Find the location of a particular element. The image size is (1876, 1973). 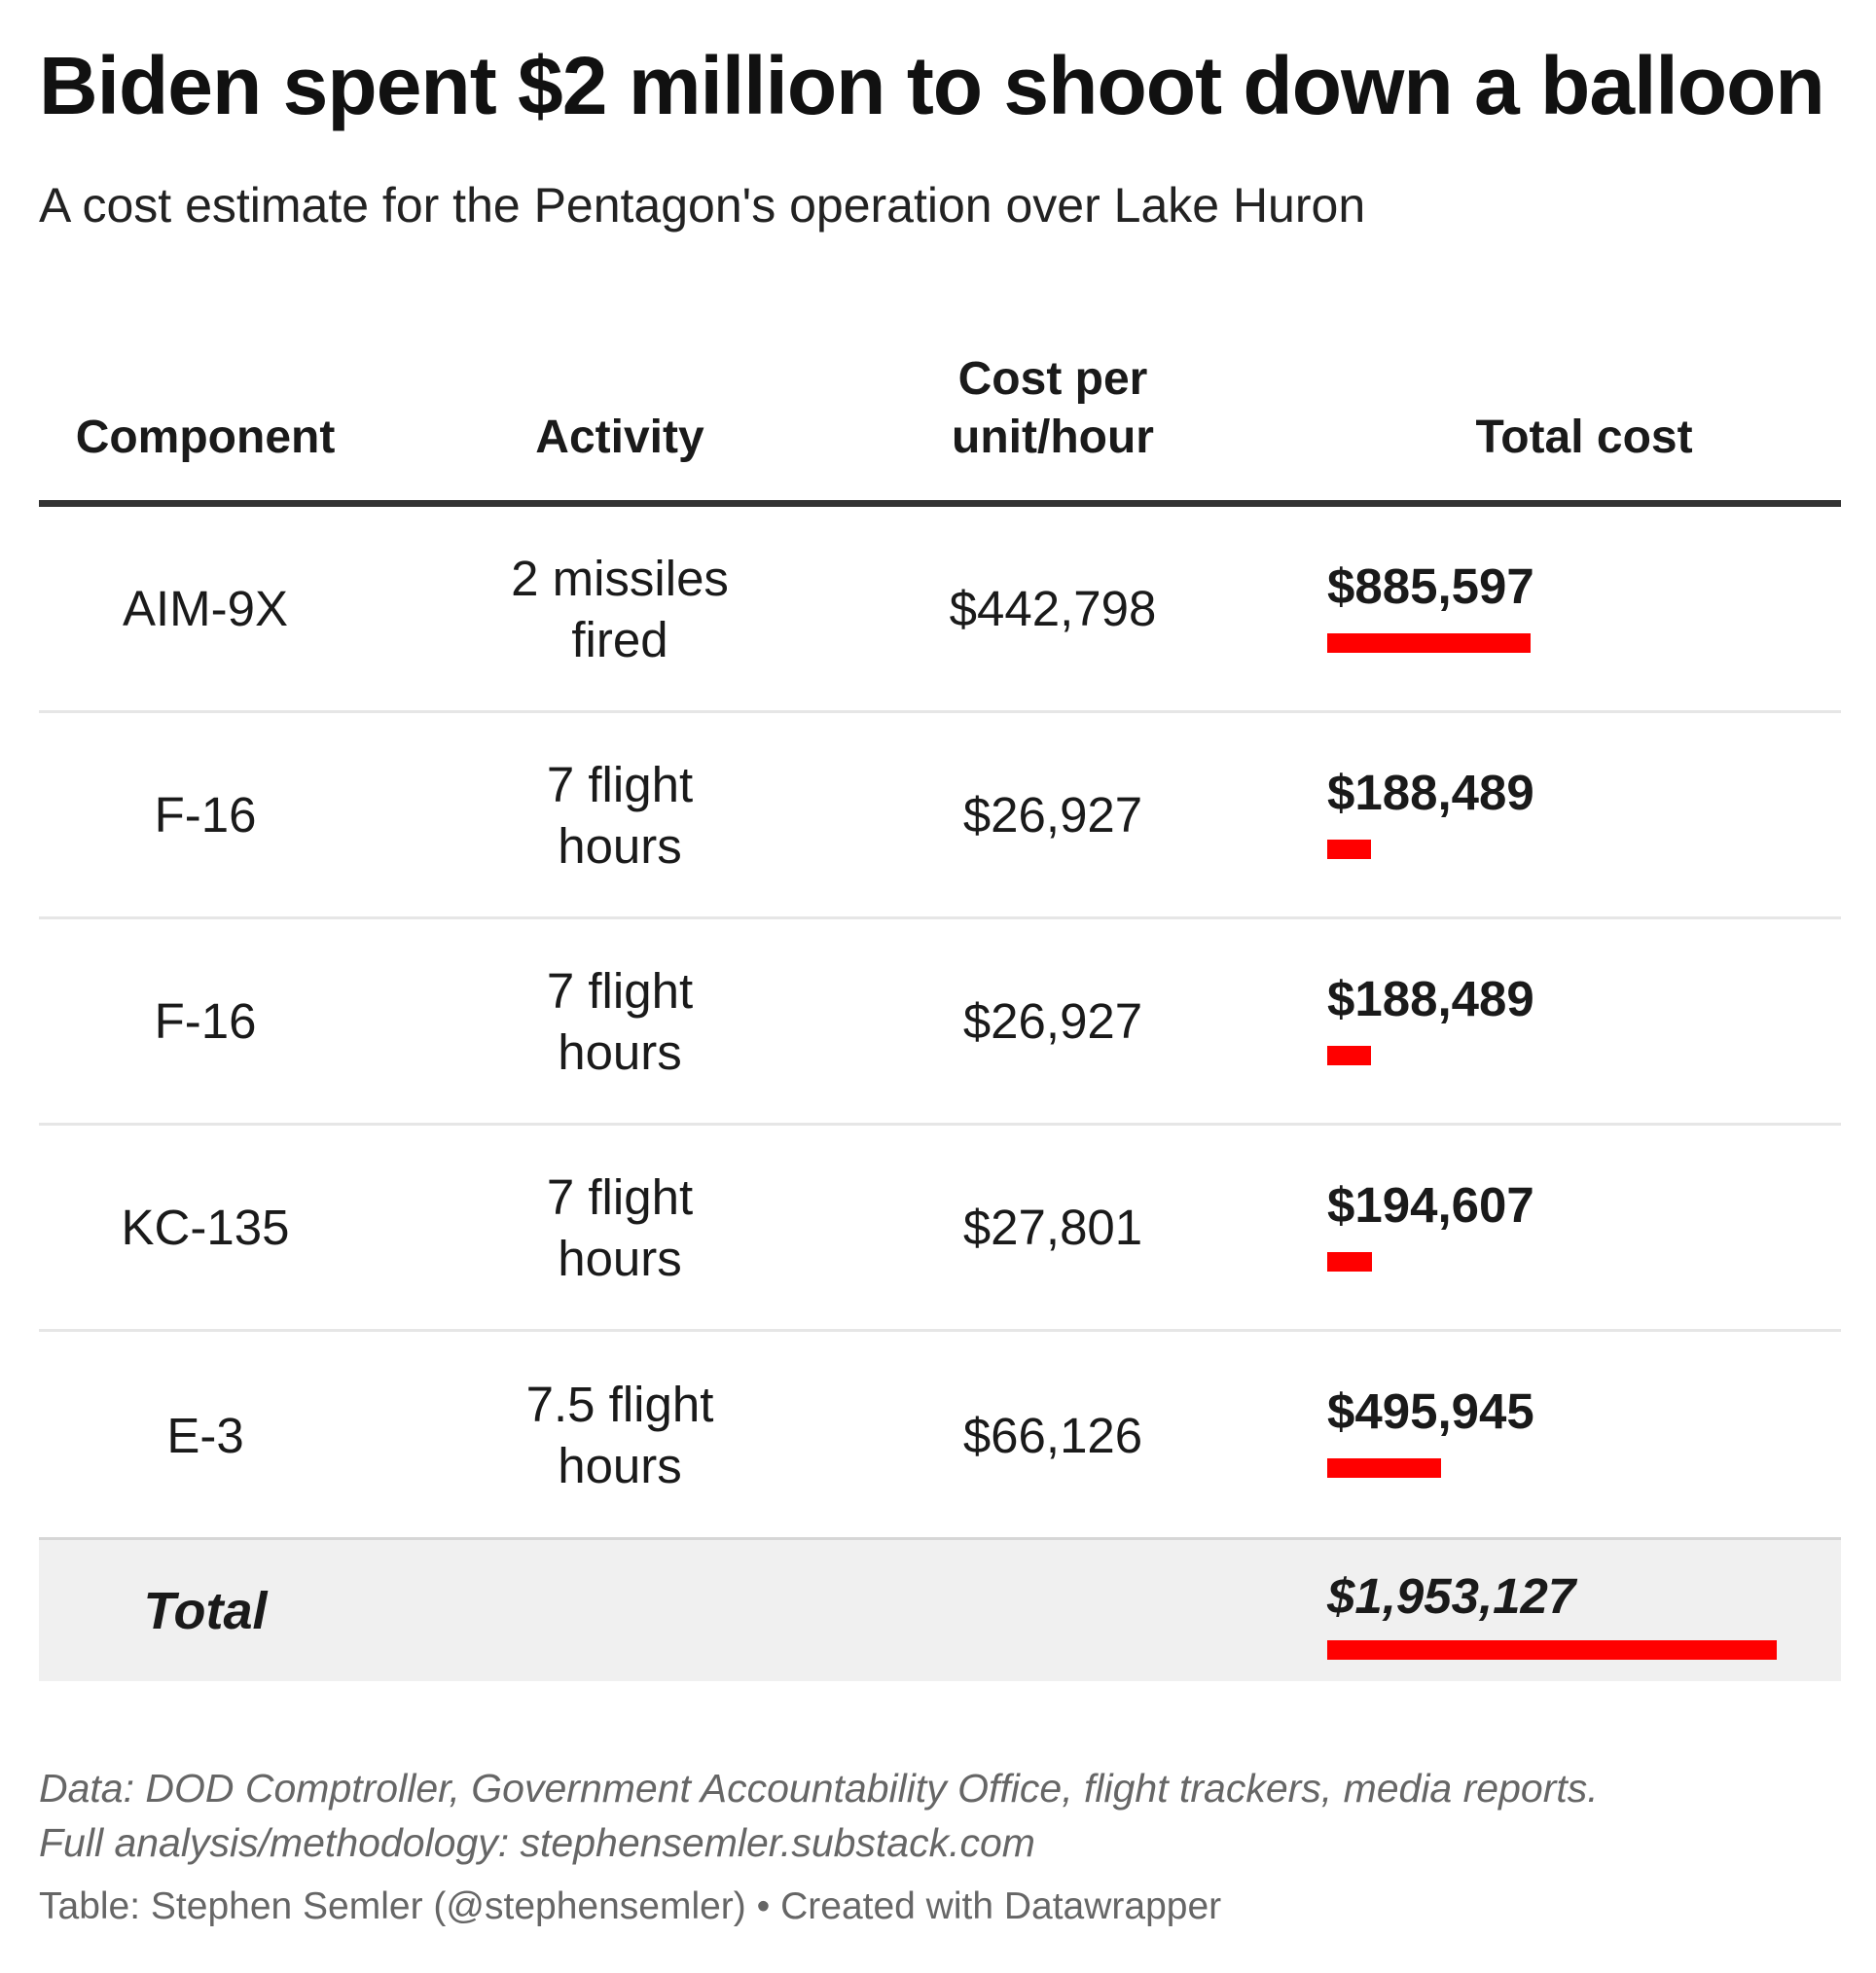

cell-activity-line2: fired is located at coordinates (619, 639).